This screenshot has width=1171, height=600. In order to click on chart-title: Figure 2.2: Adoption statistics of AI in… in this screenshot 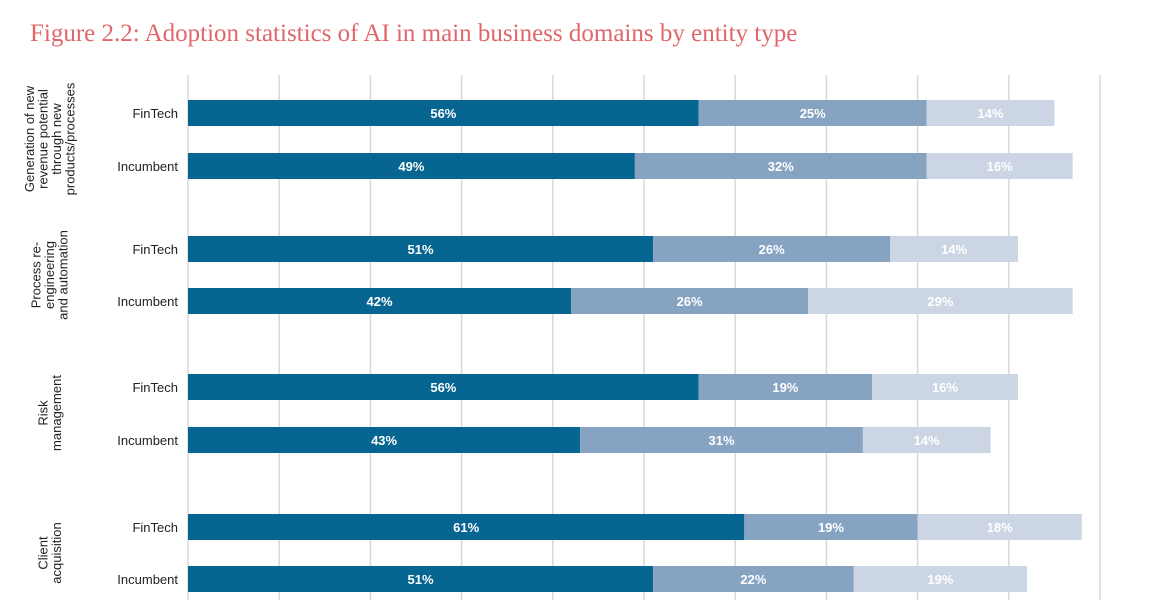, I will do `click(414, 33)`.